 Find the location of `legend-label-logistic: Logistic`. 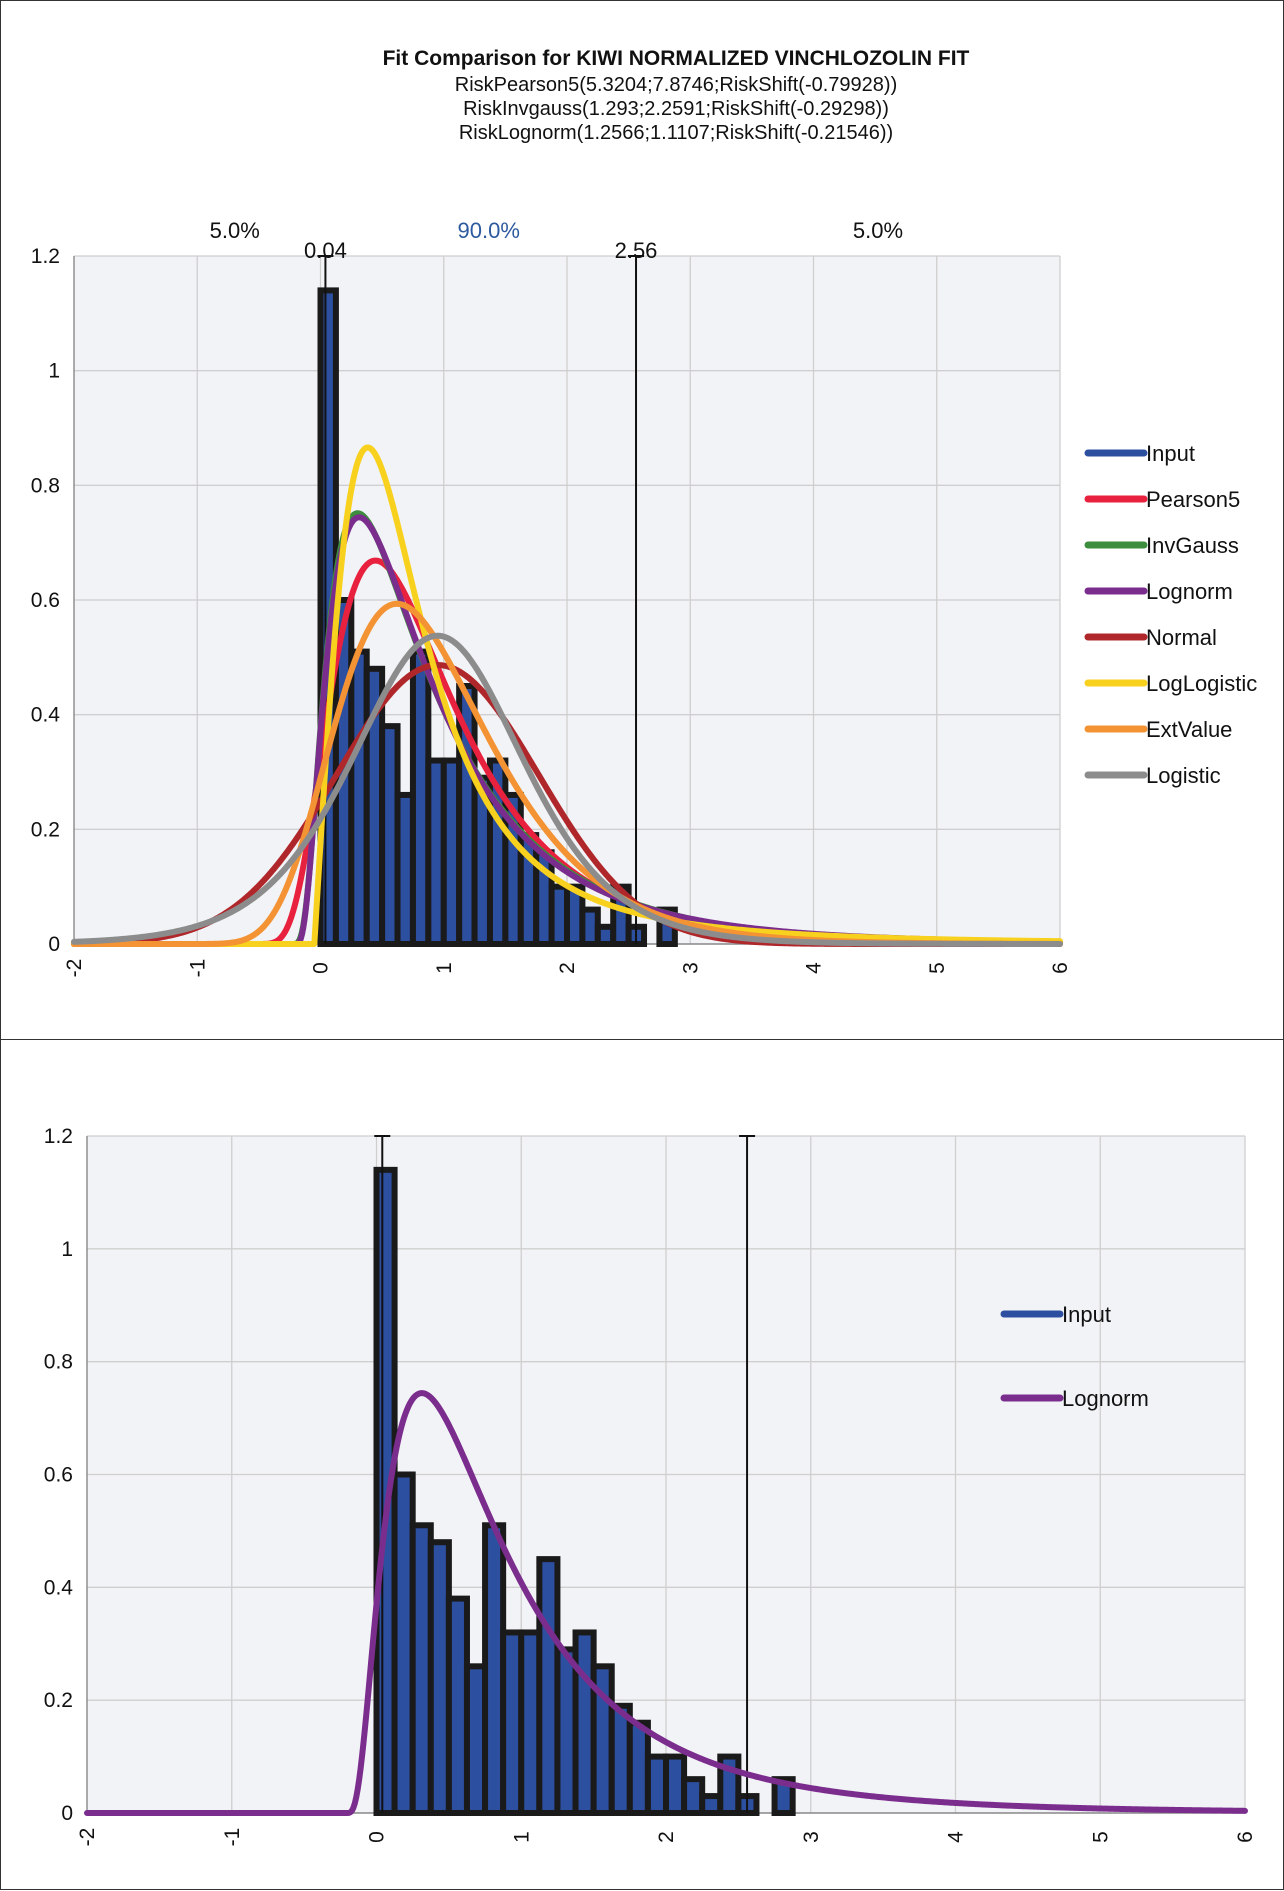

legend-label-logistic: Logistic is located at coordinates (1183, 775).